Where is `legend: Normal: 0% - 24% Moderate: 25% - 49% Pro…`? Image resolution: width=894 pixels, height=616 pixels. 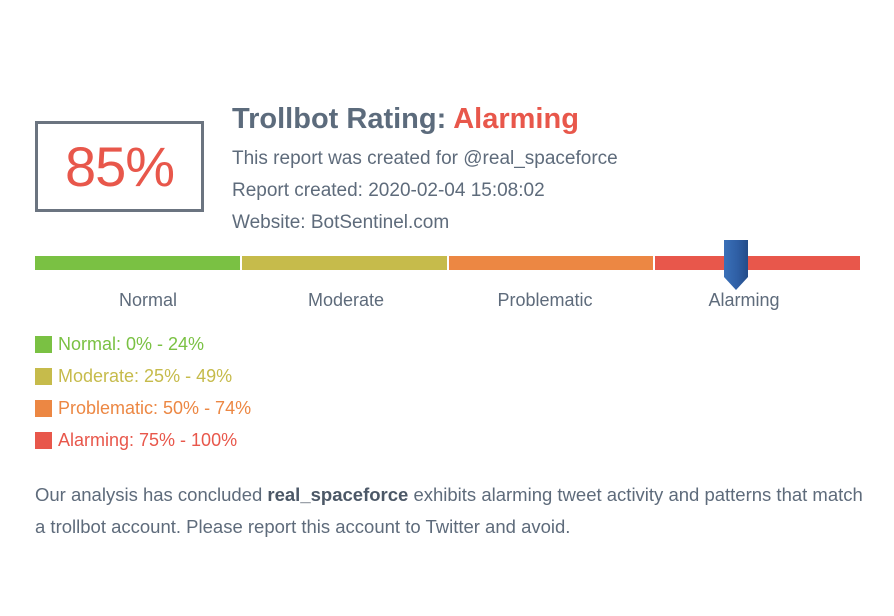
legend: Normal: 0% - 24% Moderate: 25% - 49% Pro… is located at coordinates (143, 392).